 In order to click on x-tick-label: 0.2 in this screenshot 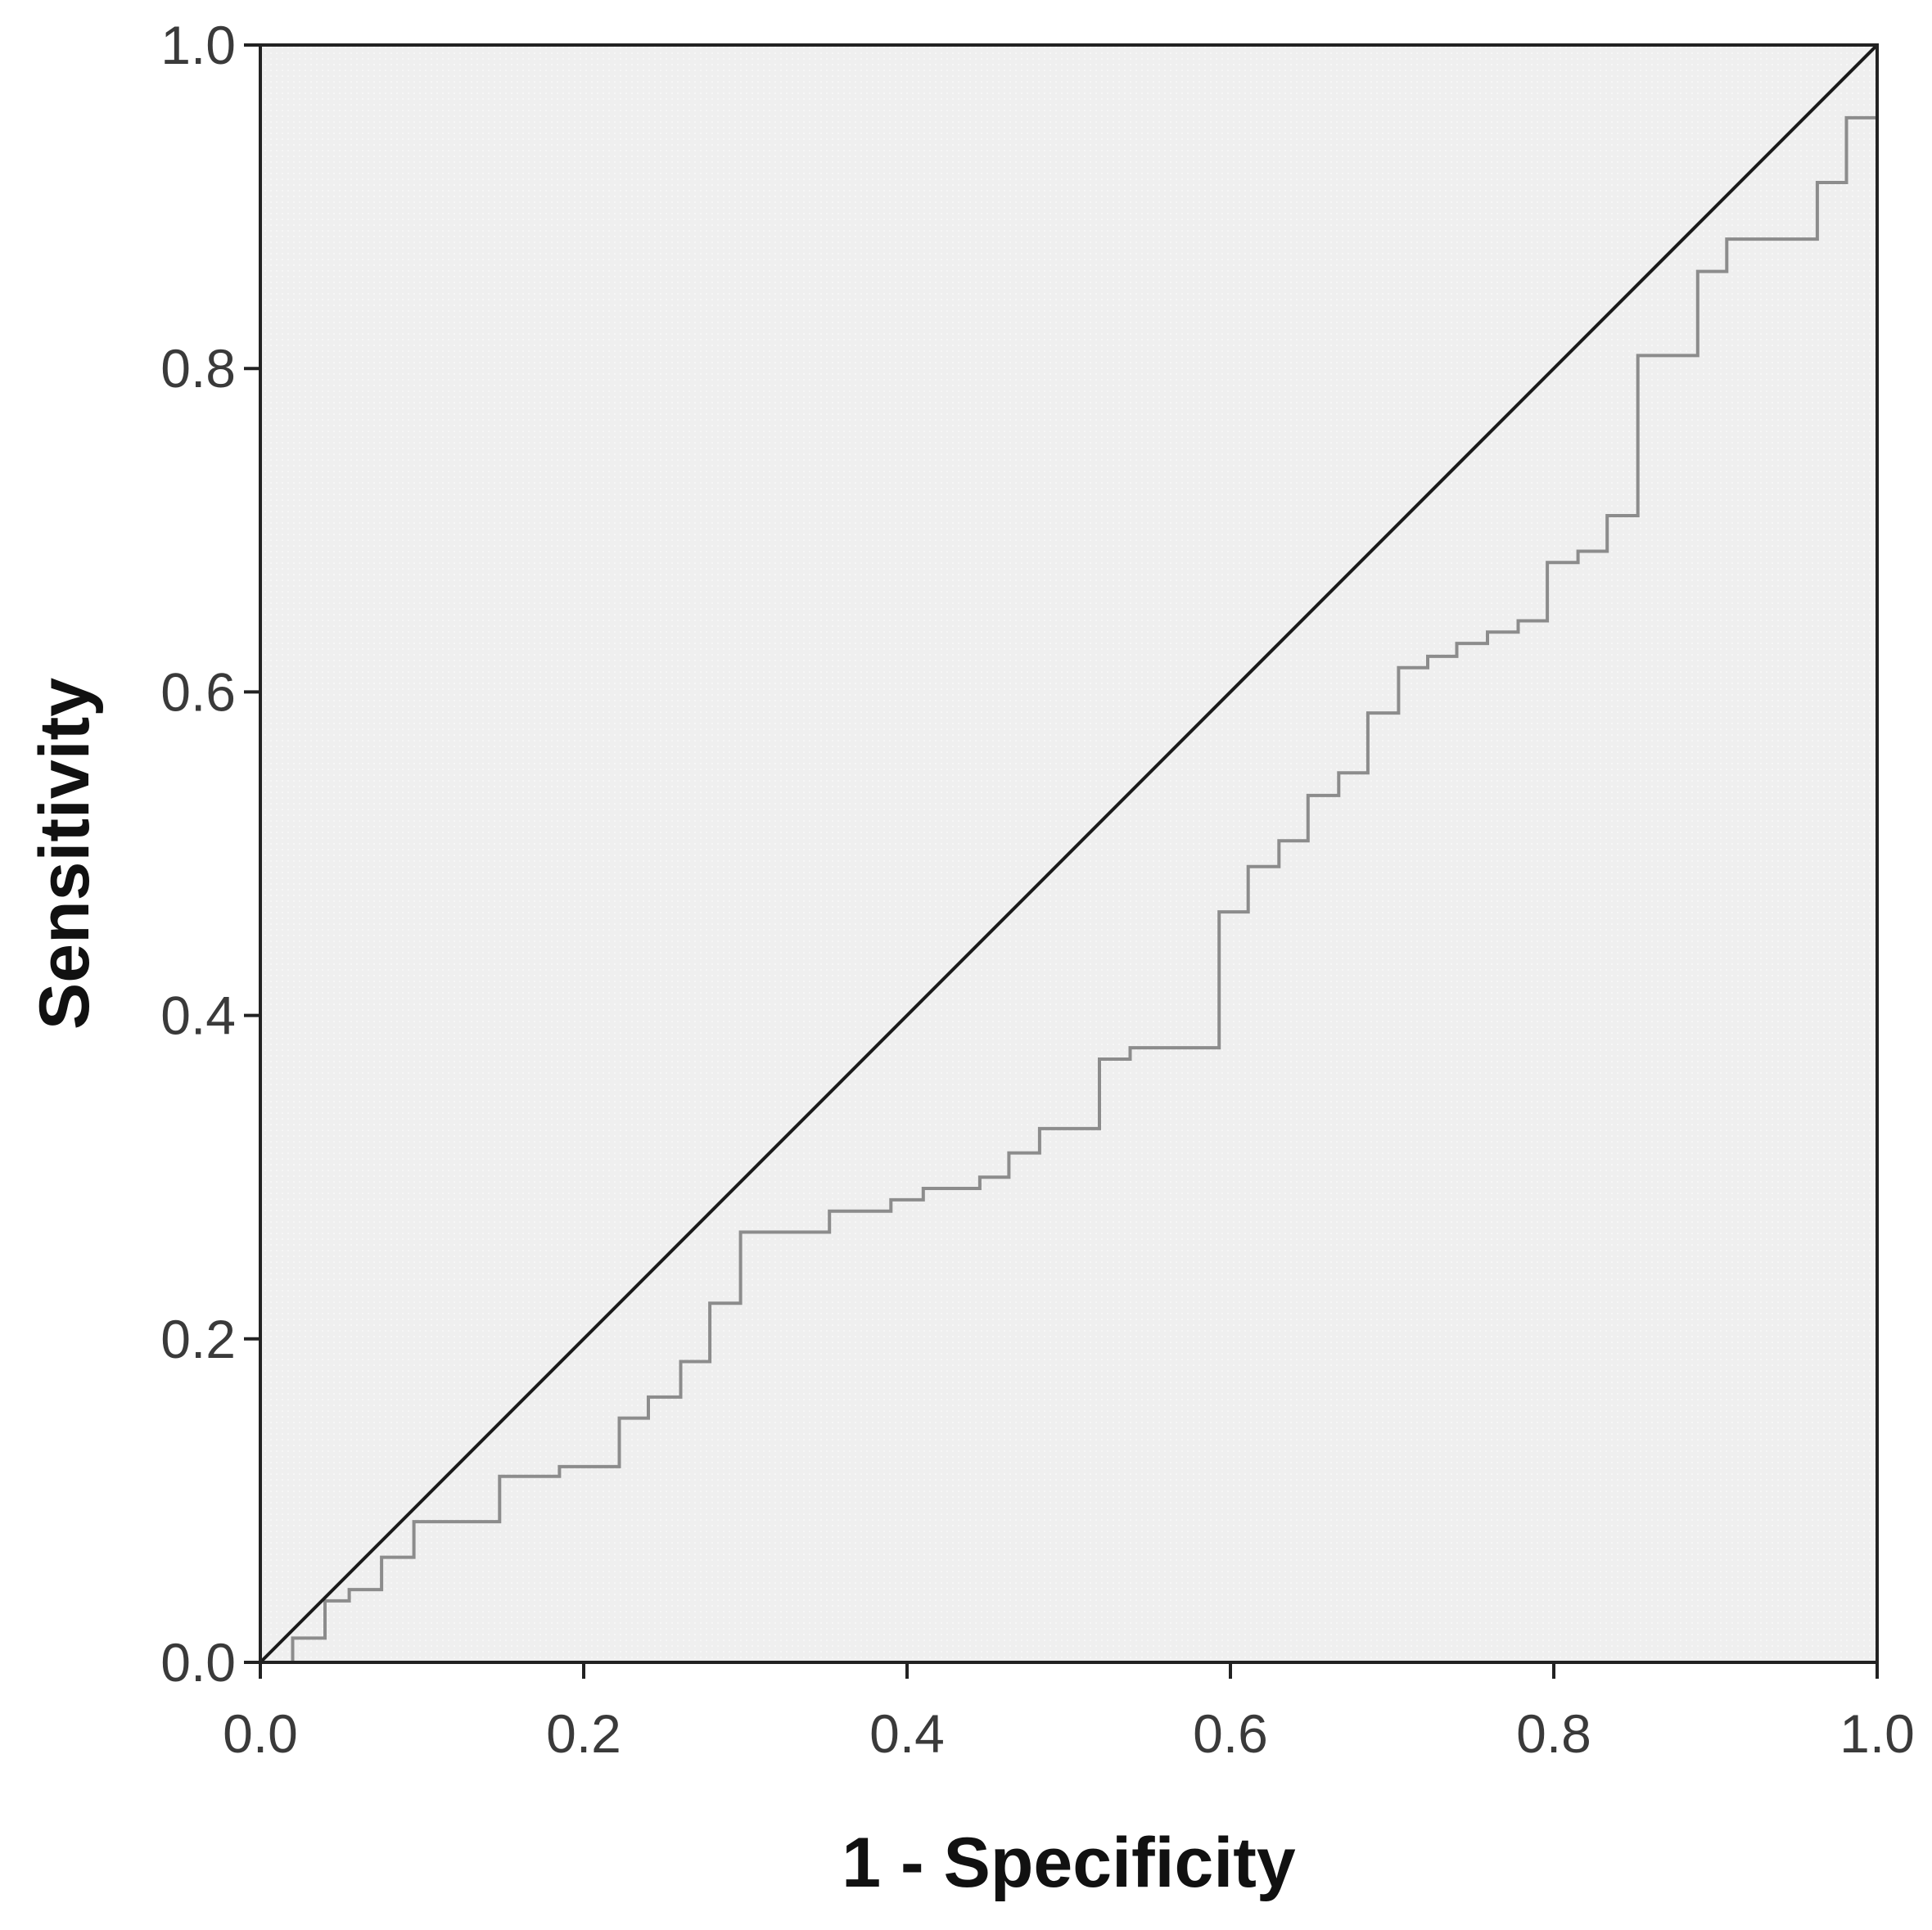, I will do `click(583, 1734)`.